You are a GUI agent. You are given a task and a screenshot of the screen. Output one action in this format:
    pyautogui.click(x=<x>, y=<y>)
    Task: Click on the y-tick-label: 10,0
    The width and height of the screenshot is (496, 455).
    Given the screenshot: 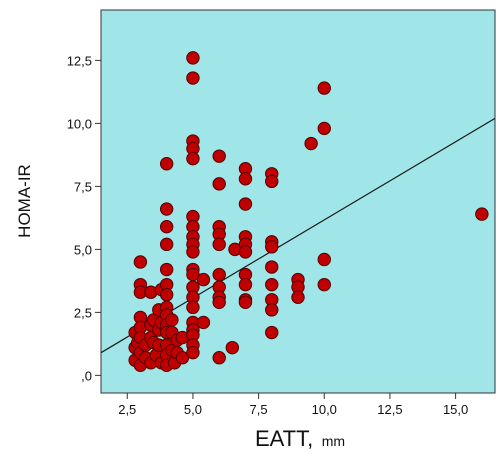 What is the action you would take?
    pyautogui.click(x=79, y=123)
    